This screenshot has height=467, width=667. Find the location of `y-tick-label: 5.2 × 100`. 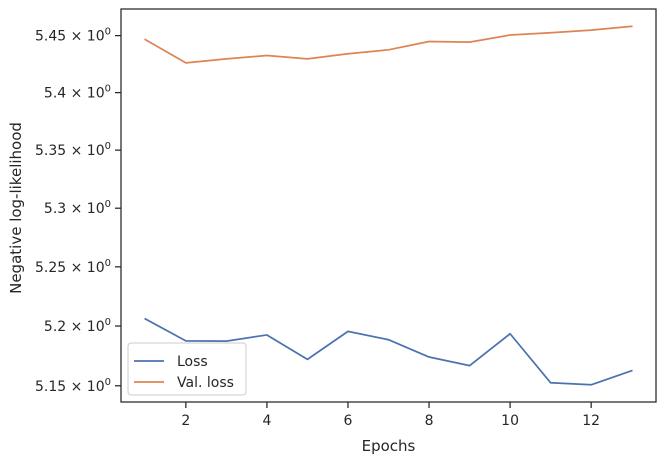

y-tick-label: 5.2 × 100 is located at coordinates (77, 326).